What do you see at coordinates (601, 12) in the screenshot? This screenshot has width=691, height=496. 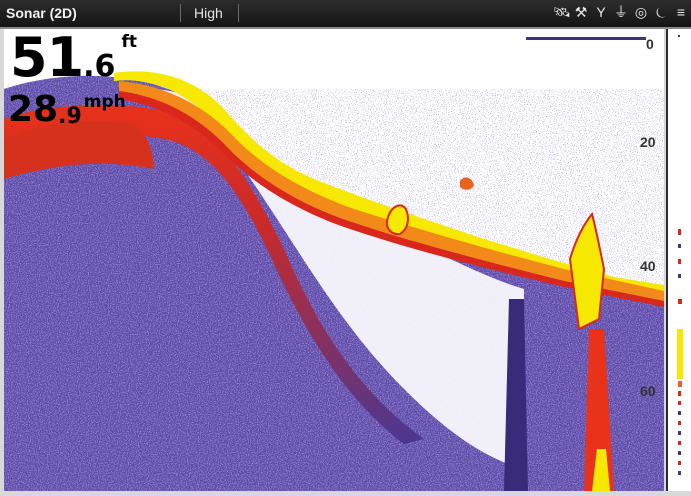 I see `antenna-icon: Y` at bounding box center [601, 12].